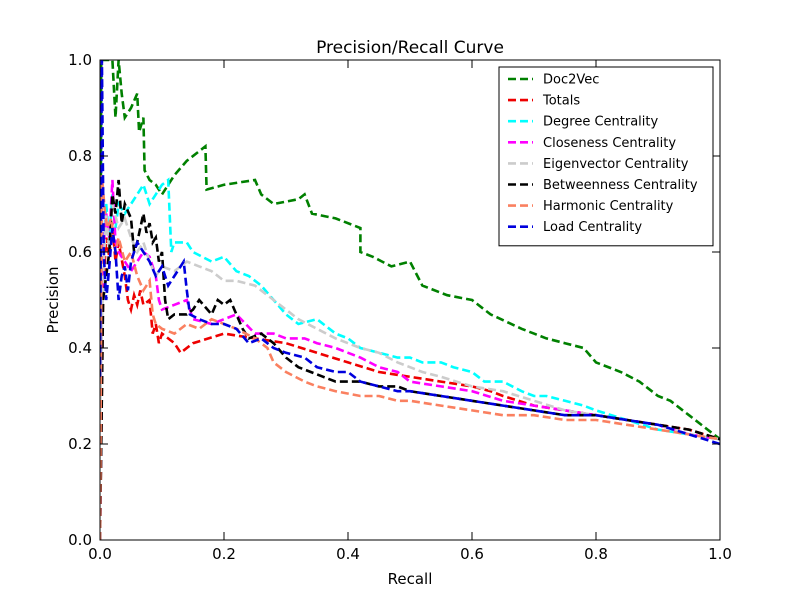  Describe the element at coordinates (600, 122) in the screenshot. I see `legend-label: Degree Centrality` at that location.